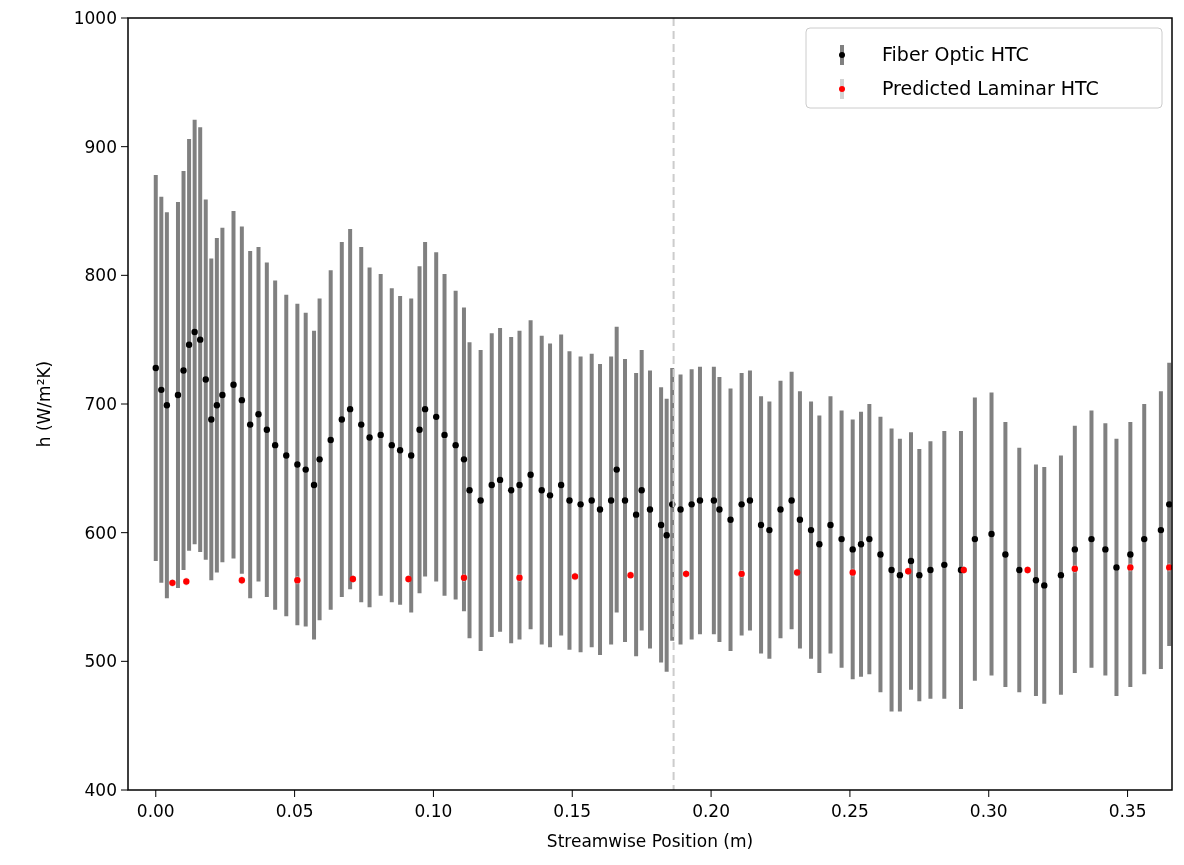 The image size is (1184, 865). I want to click on x-tick-label: 0.10, so click(433, 811).